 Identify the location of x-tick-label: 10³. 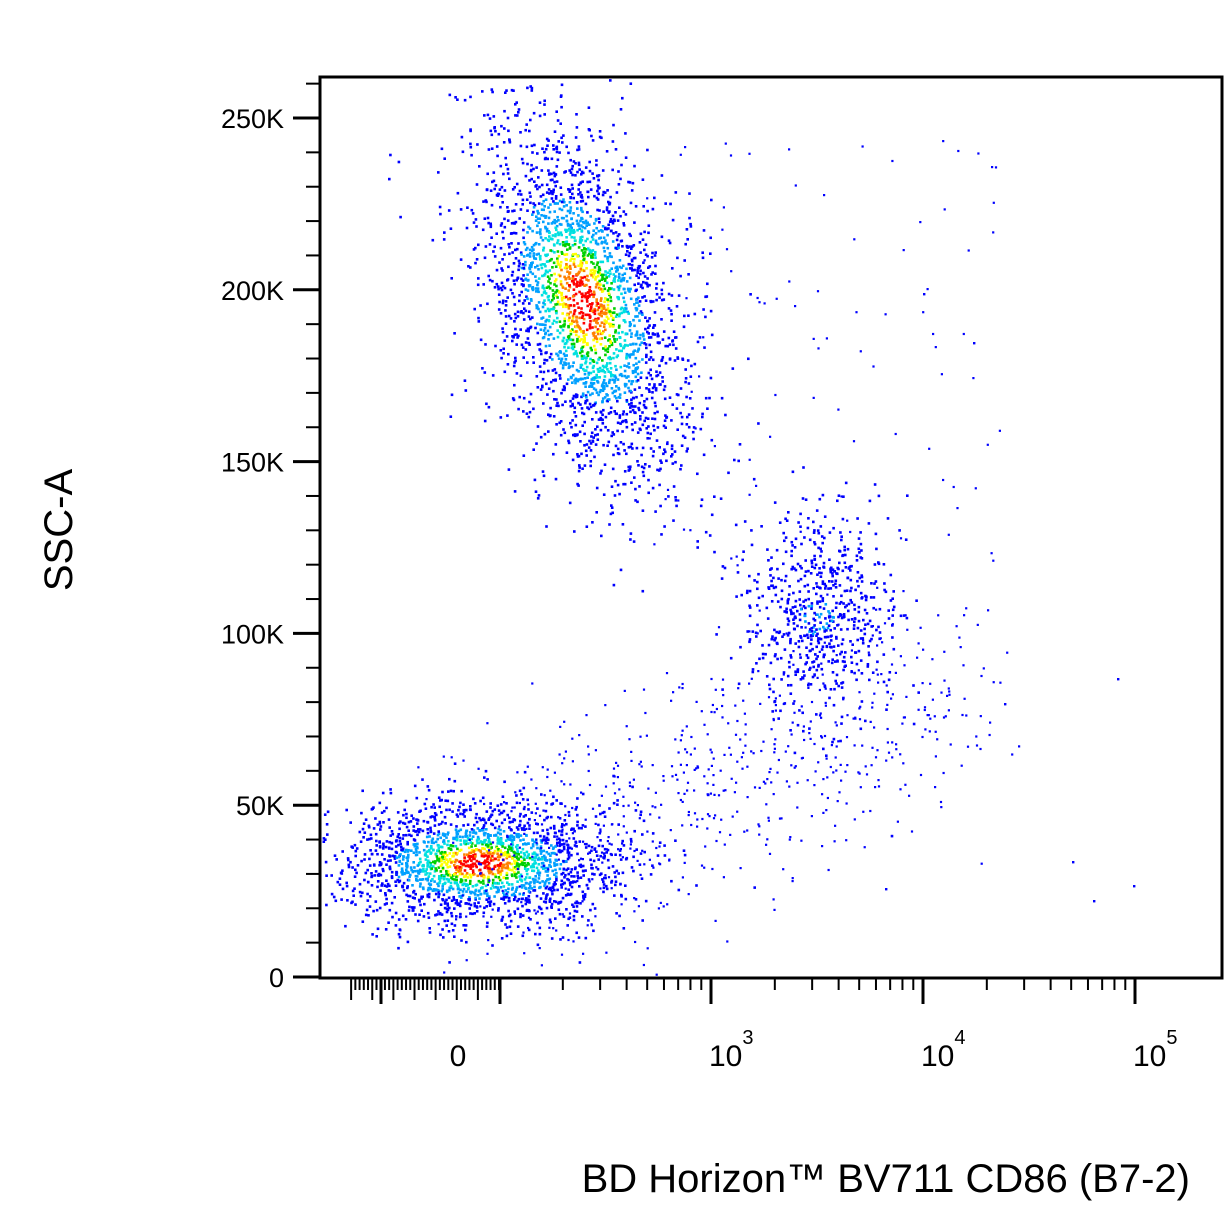
(731, 1050).